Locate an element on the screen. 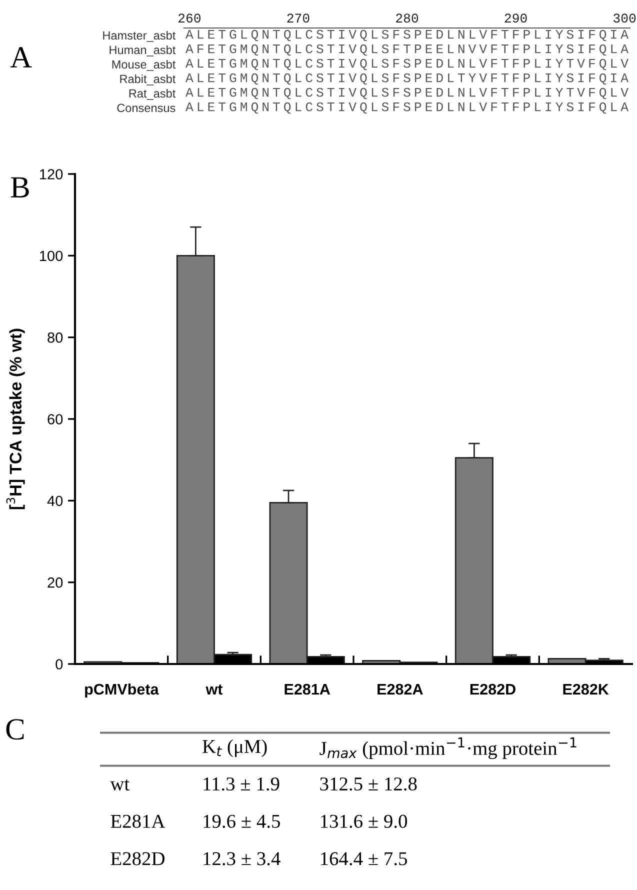 This screenshot has width=637, height=890. text: 11.3 ± 1.9 is located at coordinates (242, 784).